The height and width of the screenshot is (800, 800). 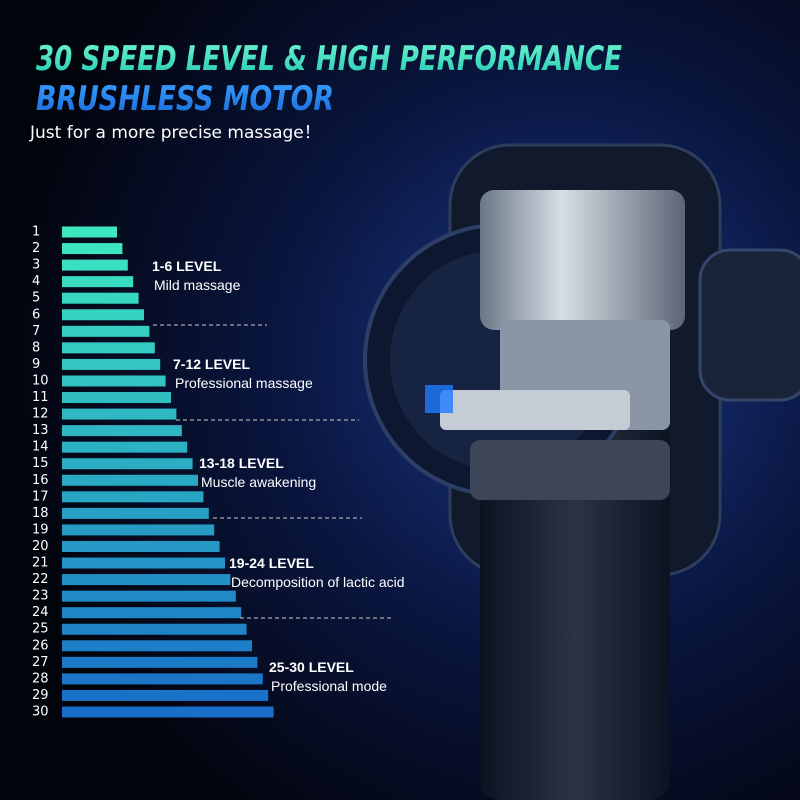 I want to click on level-label: 3, so click(x=36, y=265).